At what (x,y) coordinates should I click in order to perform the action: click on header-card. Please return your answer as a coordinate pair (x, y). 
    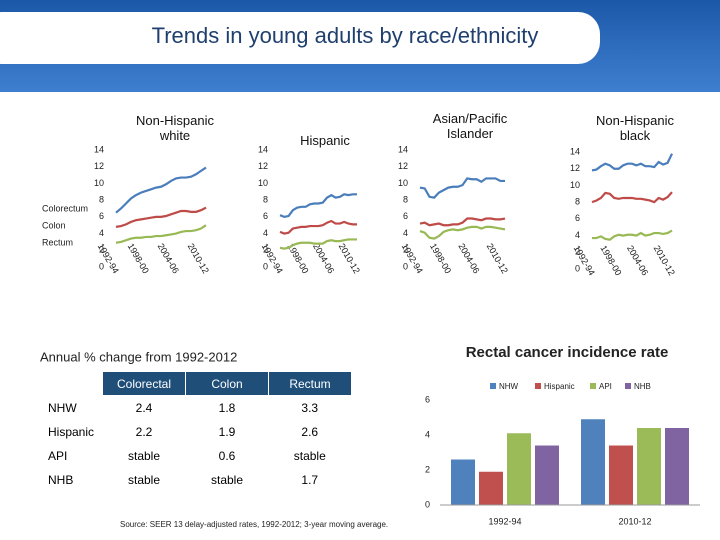
    Looking at the image, I should click on (300, 38).